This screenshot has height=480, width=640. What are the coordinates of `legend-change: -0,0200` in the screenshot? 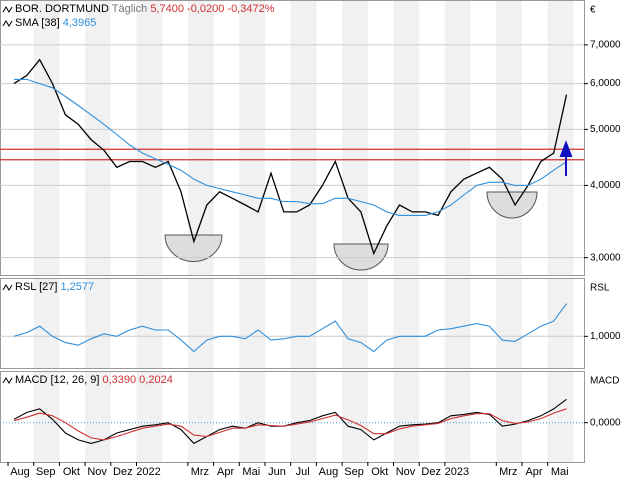 It's located at (205, 9).